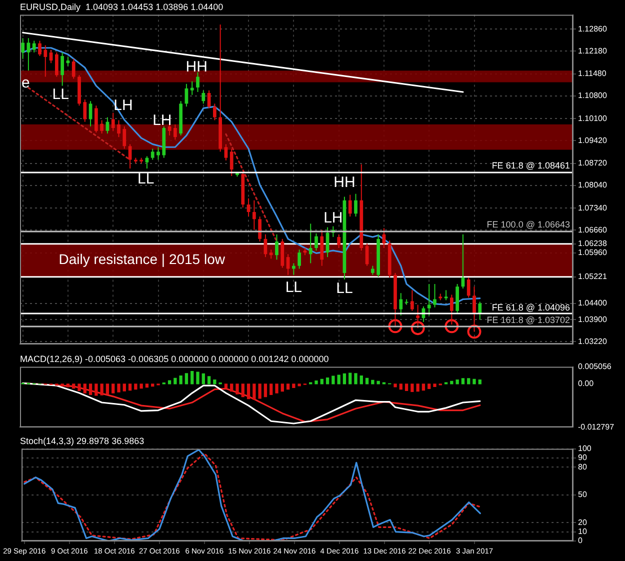 The width and height of the screenshot is (625, 561). What do you see at coordinates (593, 341) in the screenshot?
I see `y-tick-label: 1.03220` at bounding box center [593, 341].